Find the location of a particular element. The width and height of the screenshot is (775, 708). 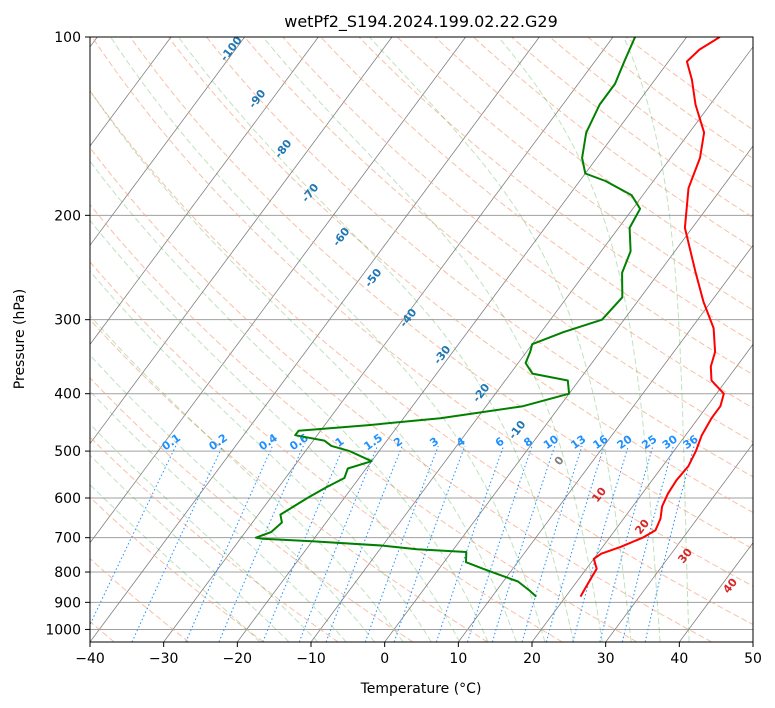

x-tick-label: 10 is located at coordinates (458, 659).